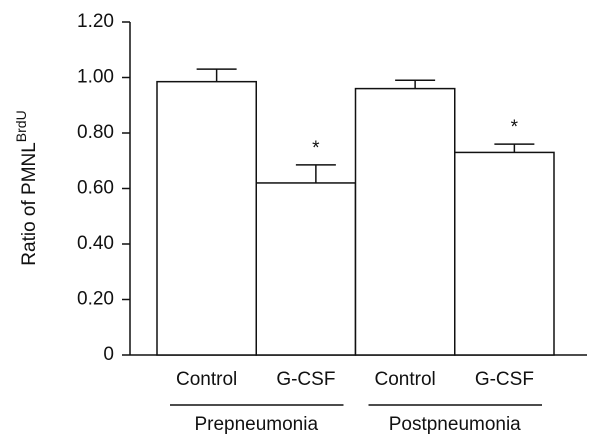 Image resolution: width=607 pixels, height=439 pixels. Describe the element at coordinates (95, 299) in the screenshot. I see `y-tick-label: 0.20` at that location.